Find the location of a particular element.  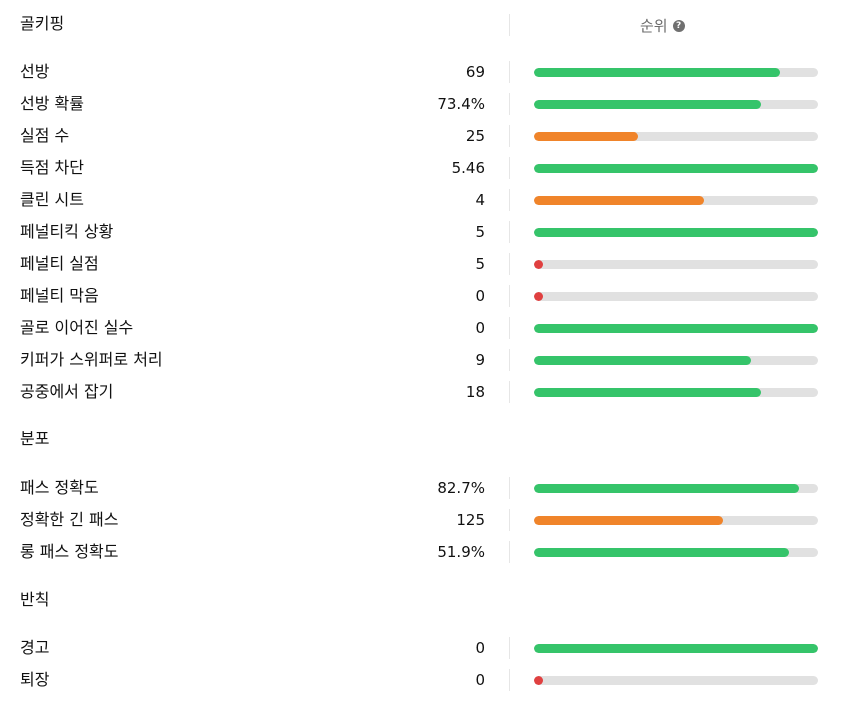

section-title-discipline: 반칙 is located at coordinates (35, 599).